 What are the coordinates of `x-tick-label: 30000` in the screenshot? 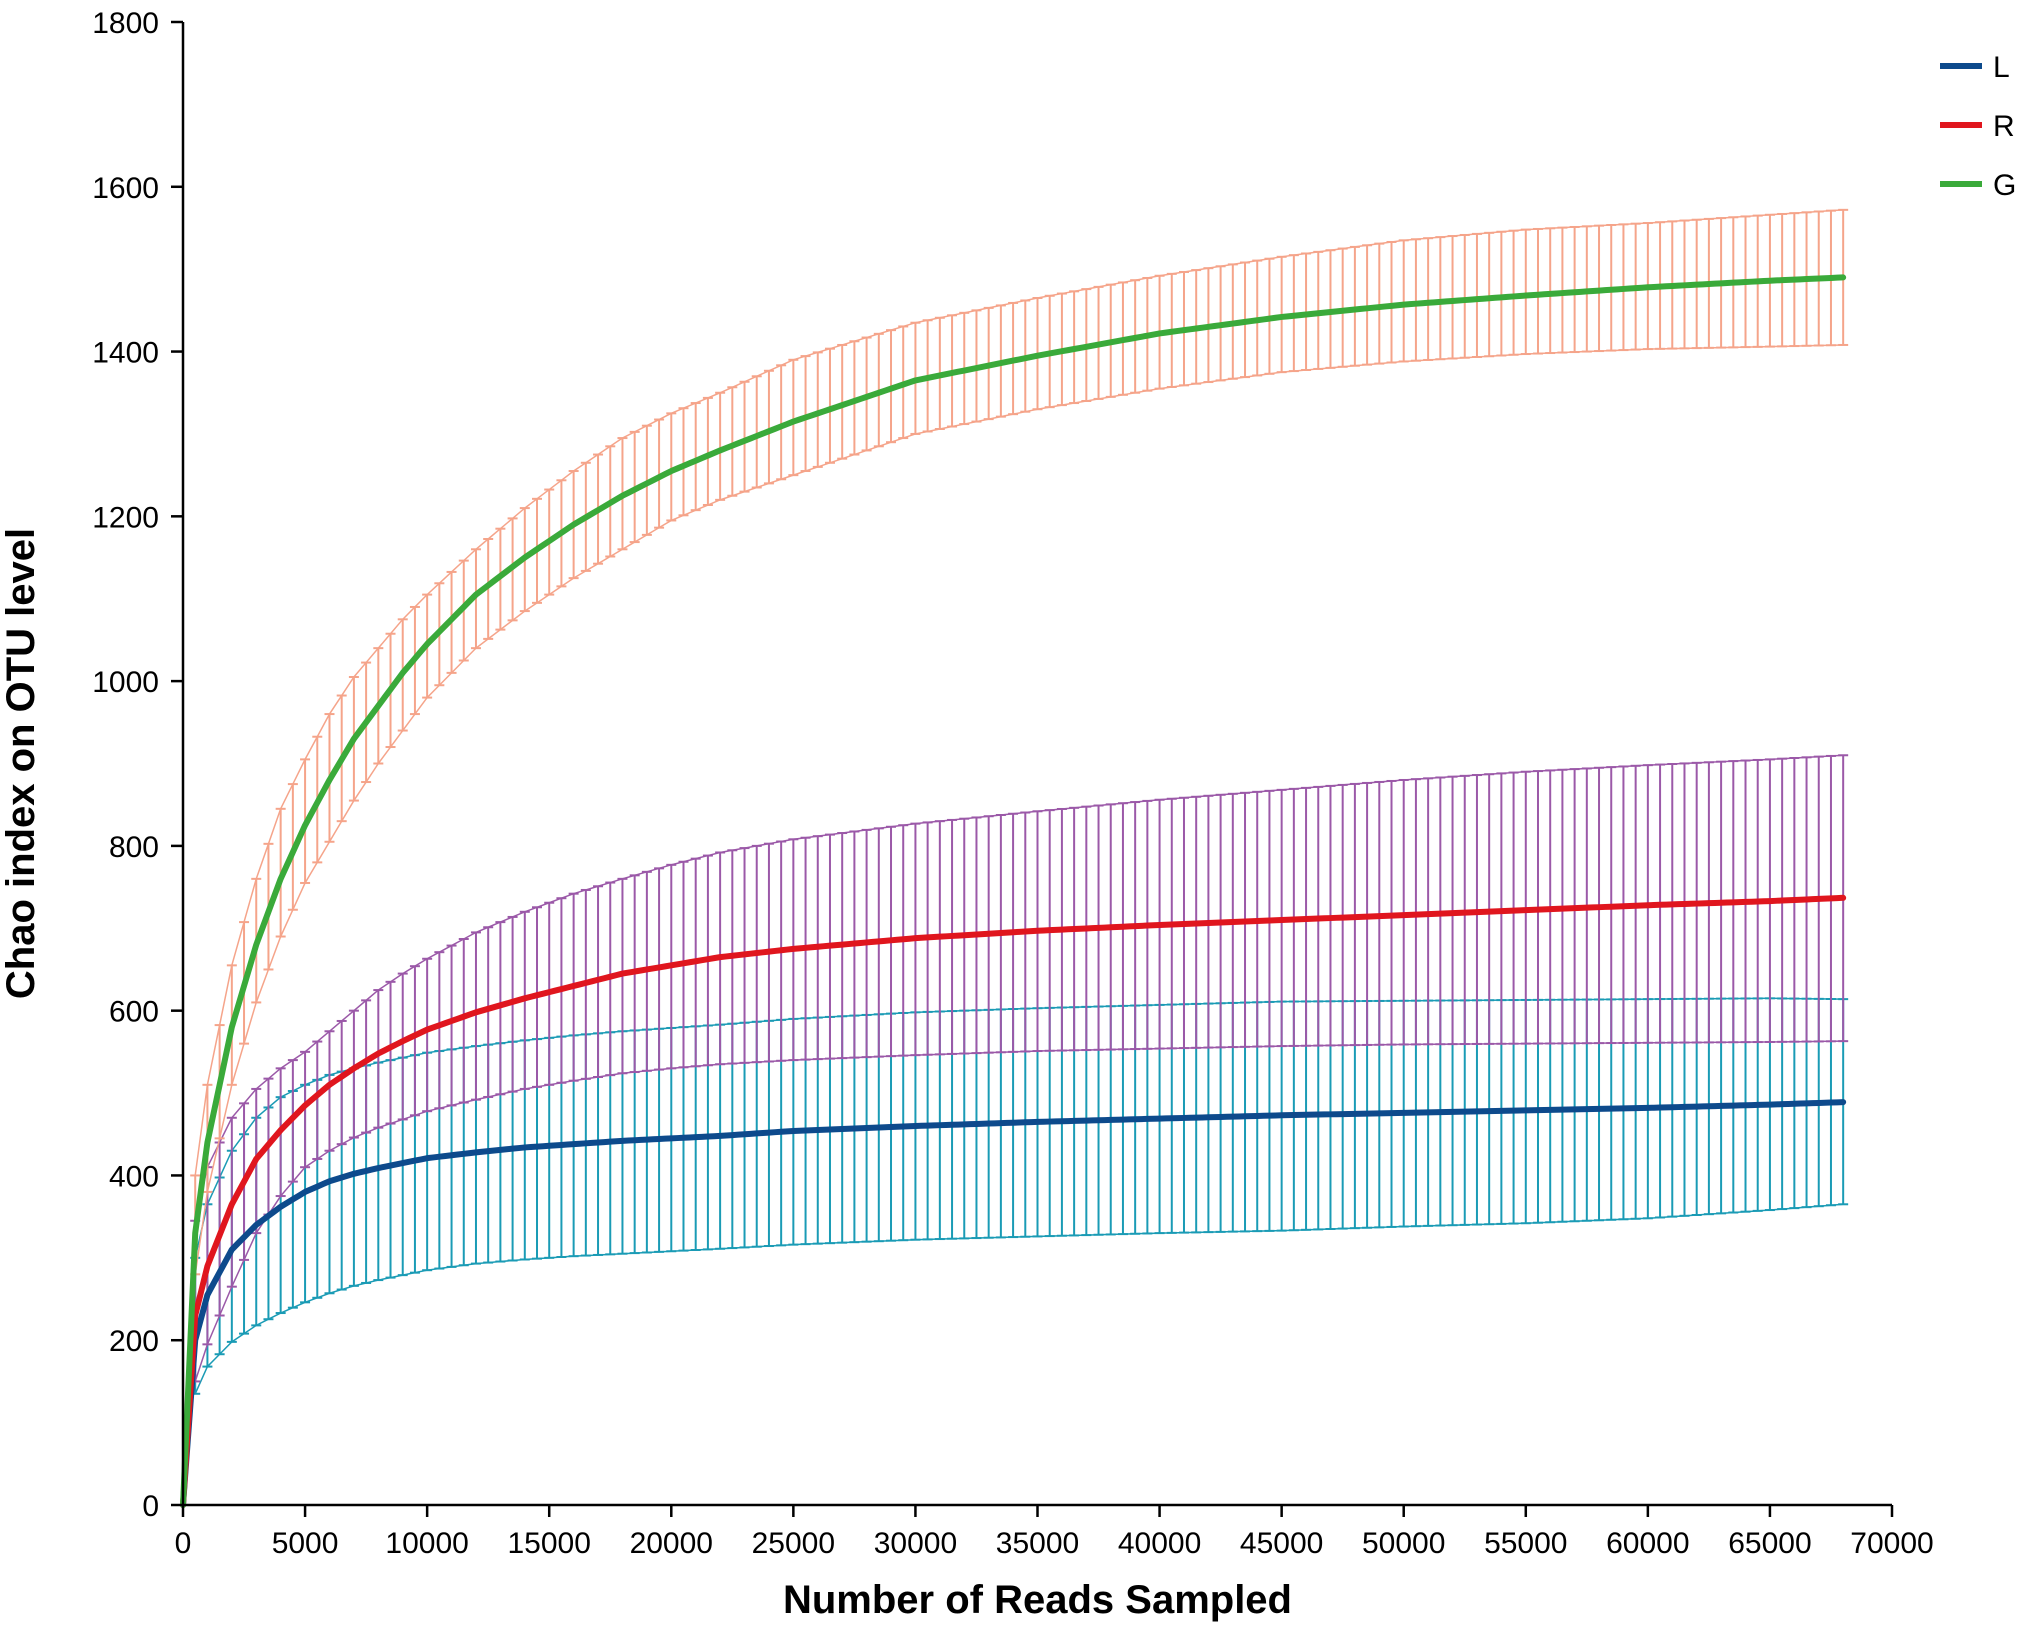 It's located at (915, 1543).